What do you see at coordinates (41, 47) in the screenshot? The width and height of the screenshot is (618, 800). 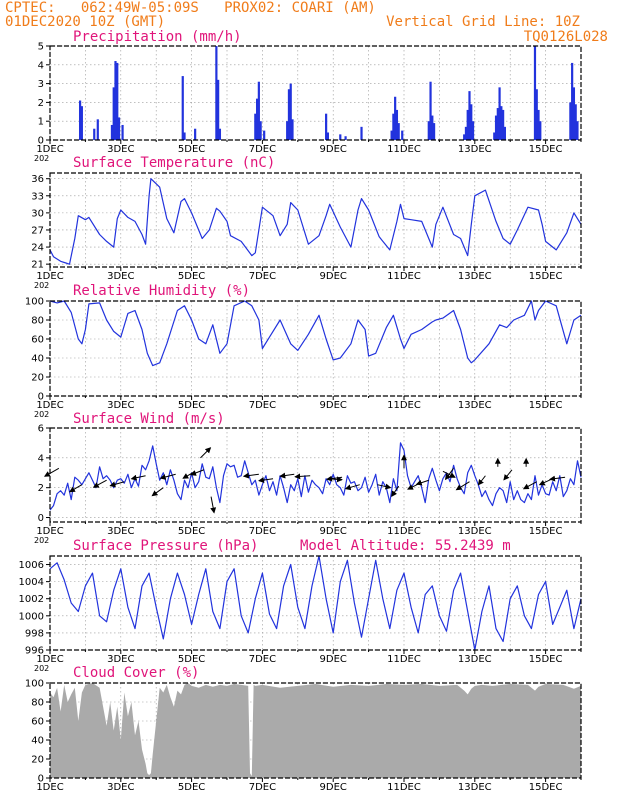 I see `y-tick-label: 5` at bounding box center [41, 47].